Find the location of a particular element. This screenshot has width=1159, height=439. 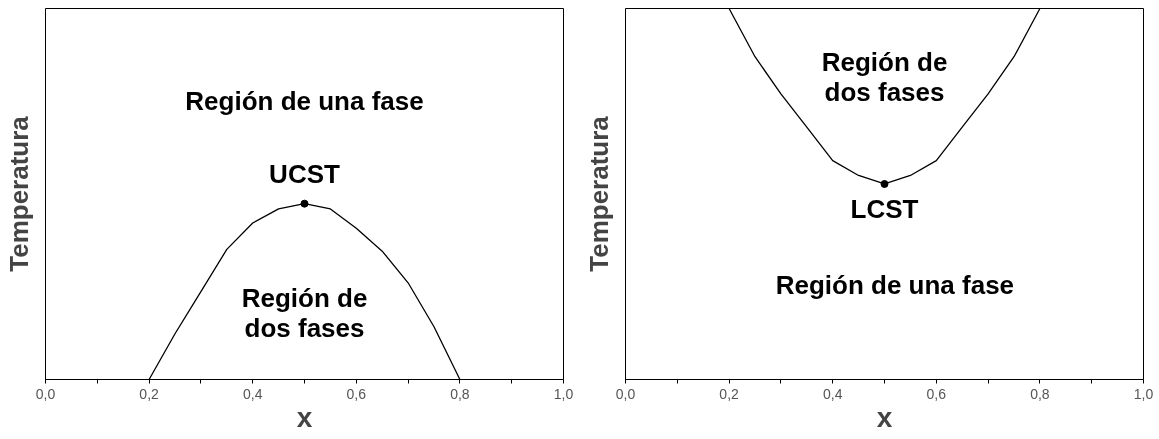

text: UCST is located at coordinates (305, 173).